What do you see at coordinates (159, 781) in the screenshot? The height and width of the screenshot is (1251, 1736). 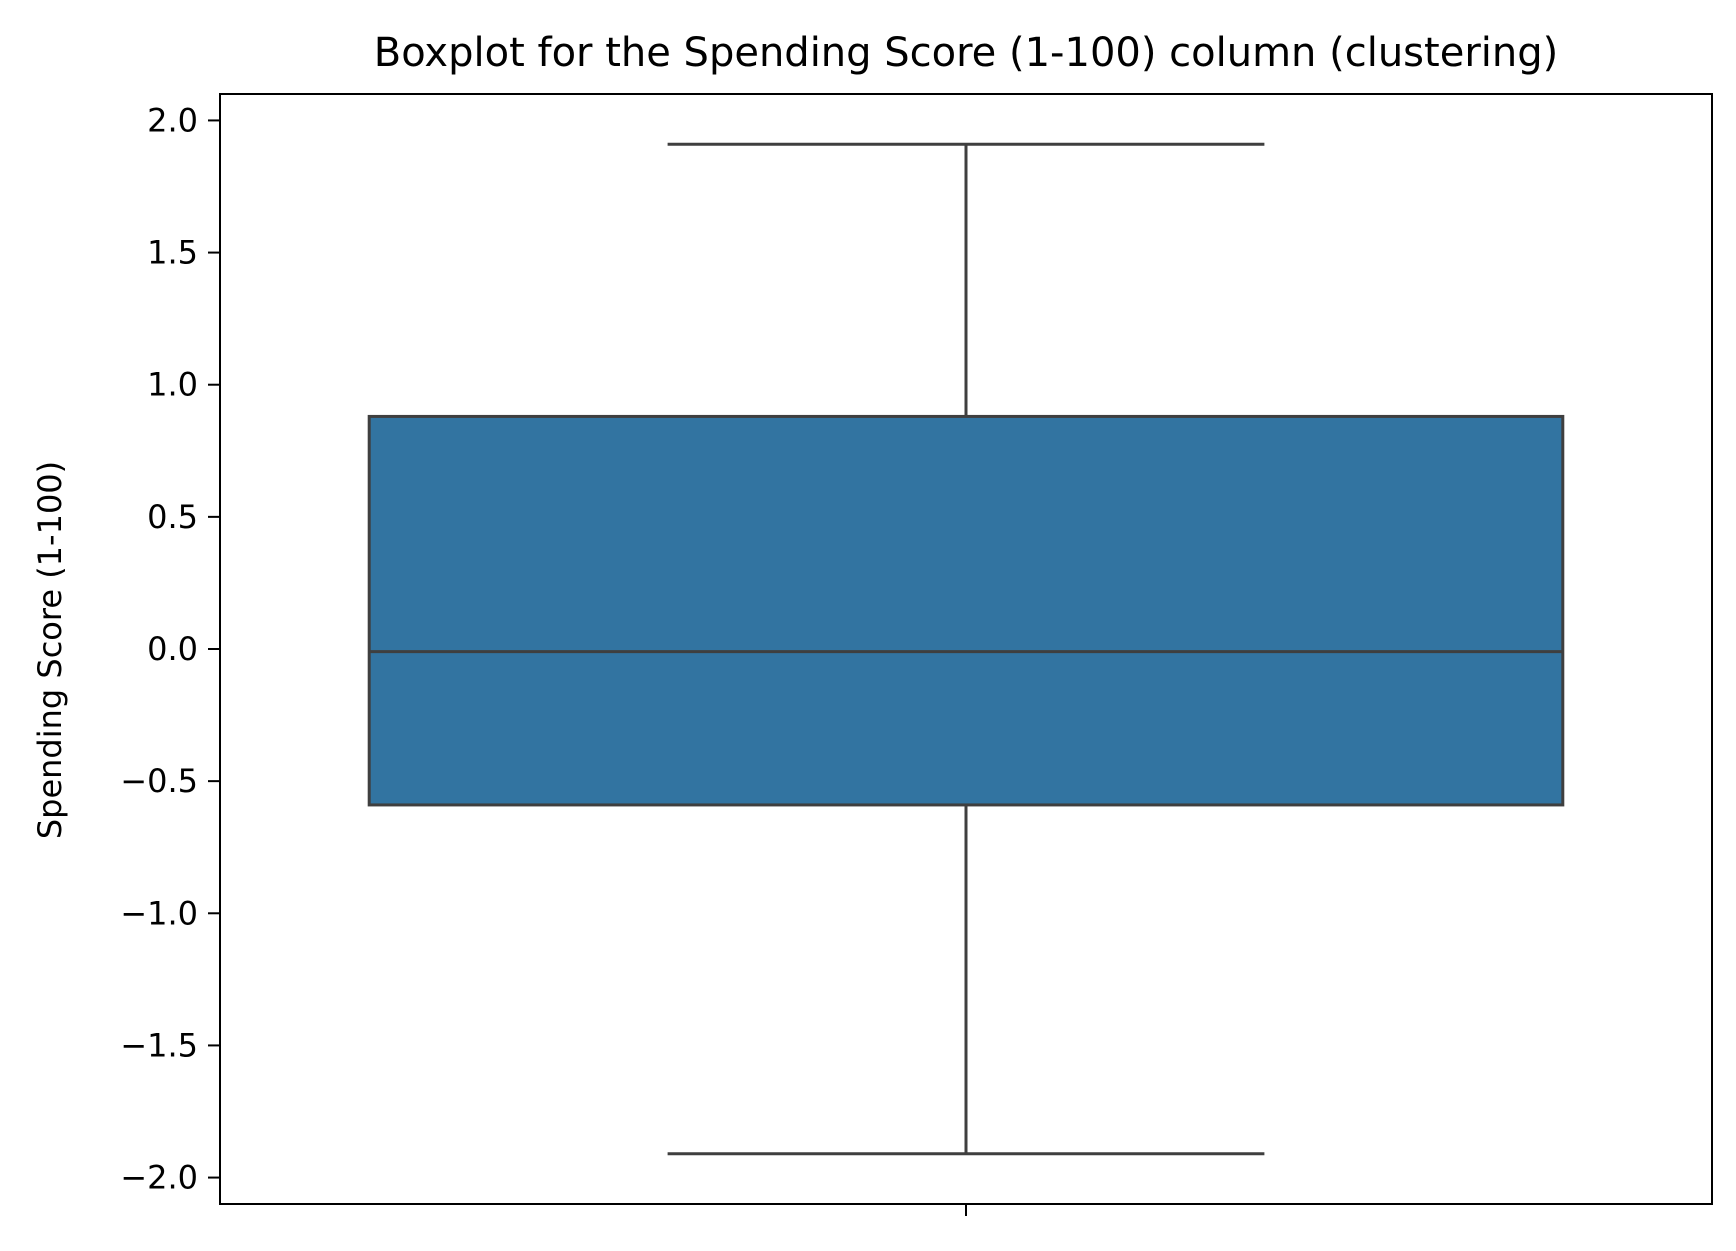 I see `y-tick-label: −0.5` at bounding box center [159, 781].